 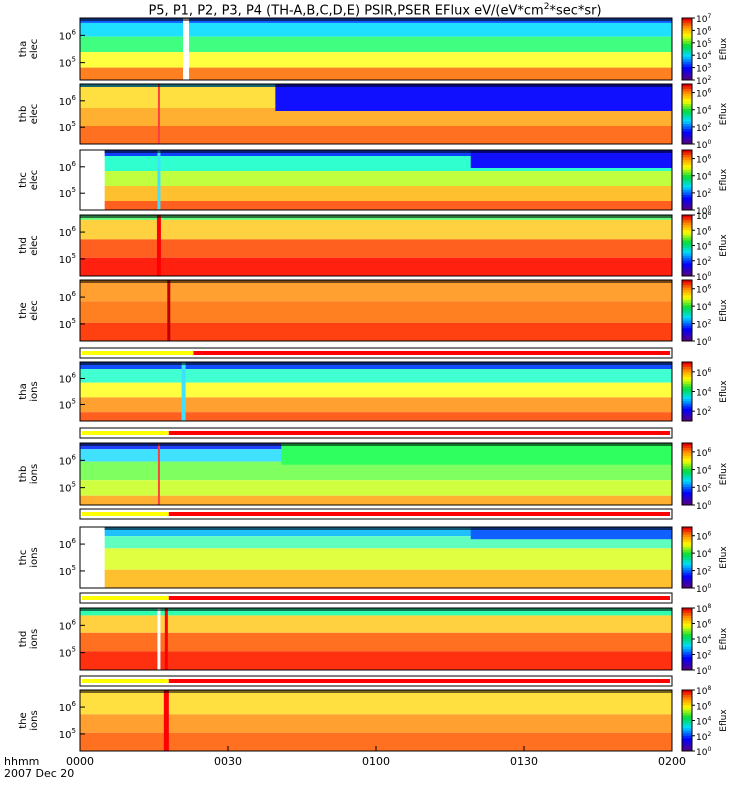 I want to click on colorbar-thb-ions: 10⁰ 10² 10⁴ 10⁶ Eflux, so click(x=705, y=477).